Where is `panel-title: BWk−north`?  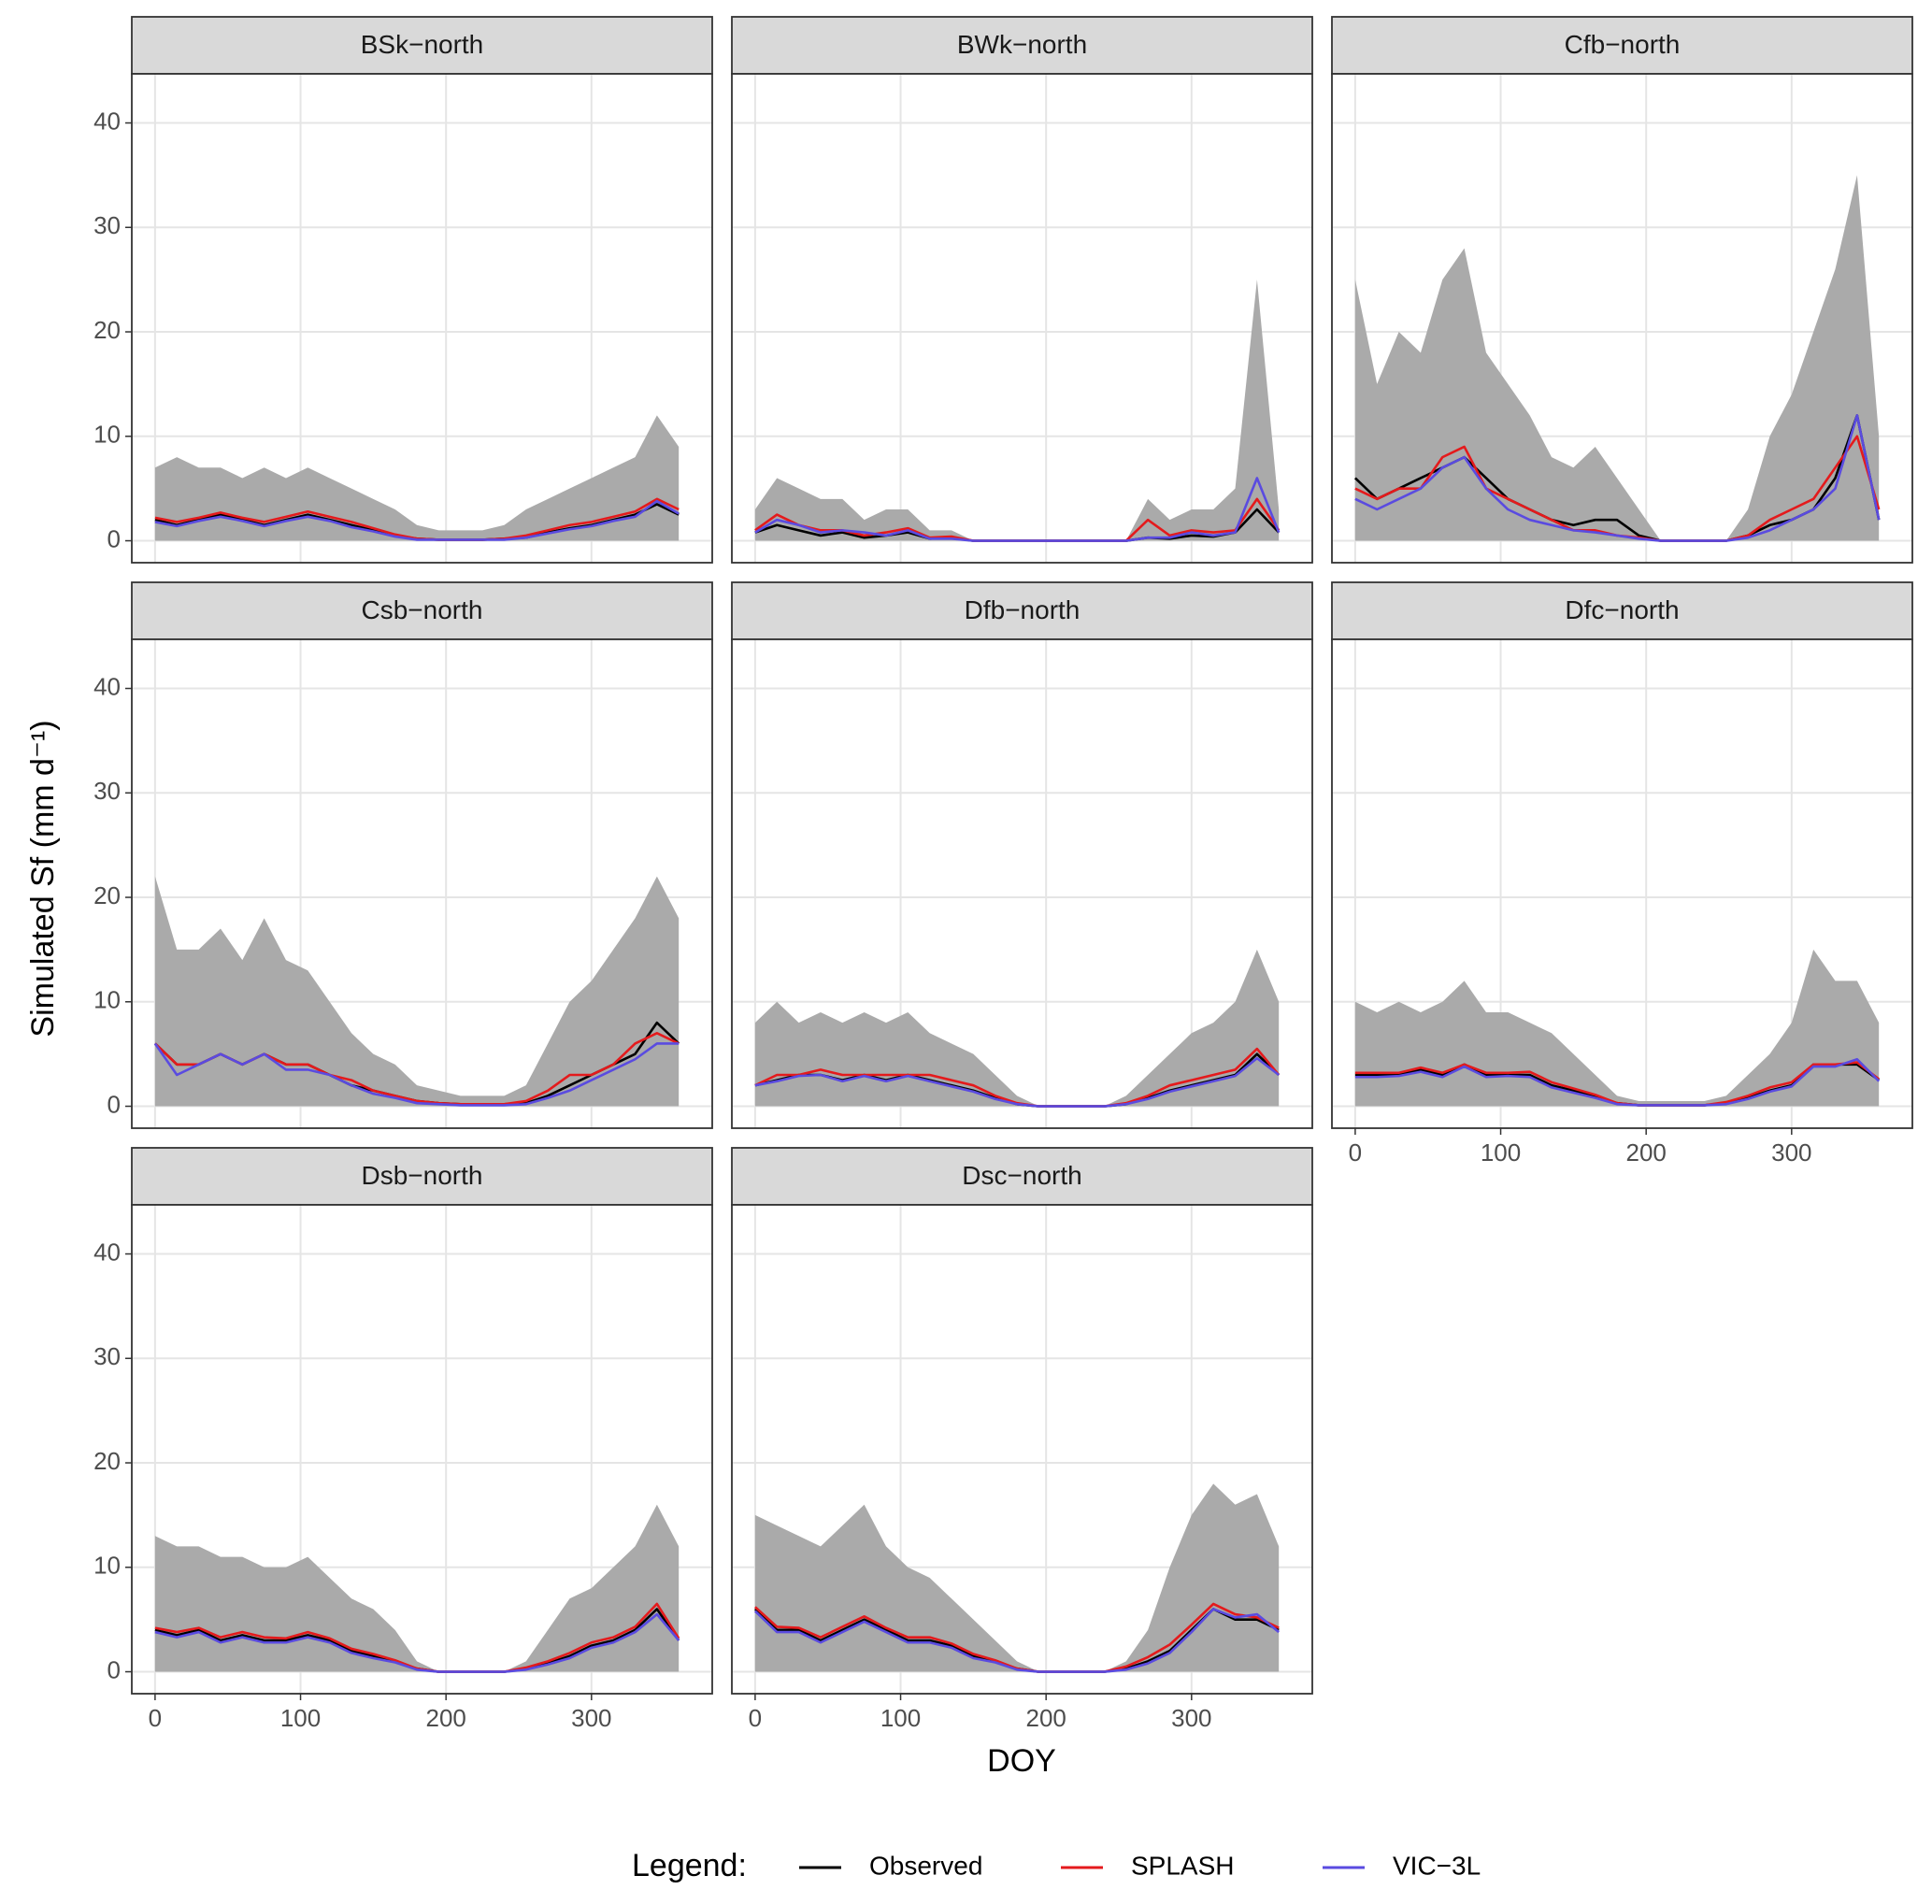
panel-title: BWk−north is located at coordinates (1022, 44).